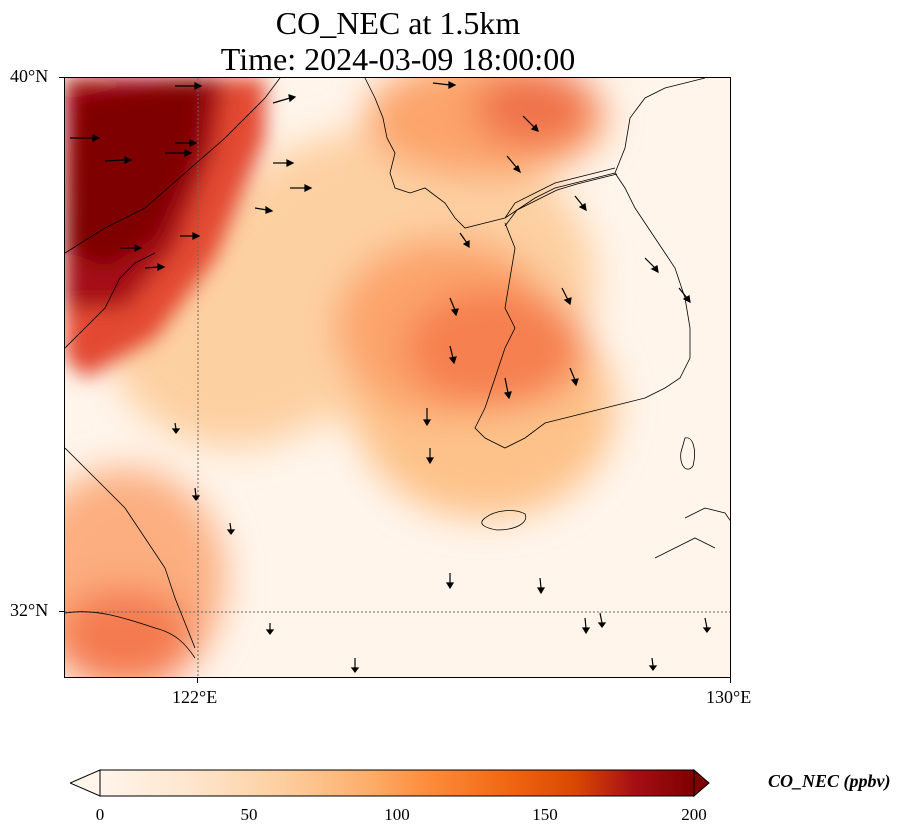 Image resolution: width=920 pixels, height=836 pixels. I want to click on colorbar-tick-0: 0, so click(100, 814).